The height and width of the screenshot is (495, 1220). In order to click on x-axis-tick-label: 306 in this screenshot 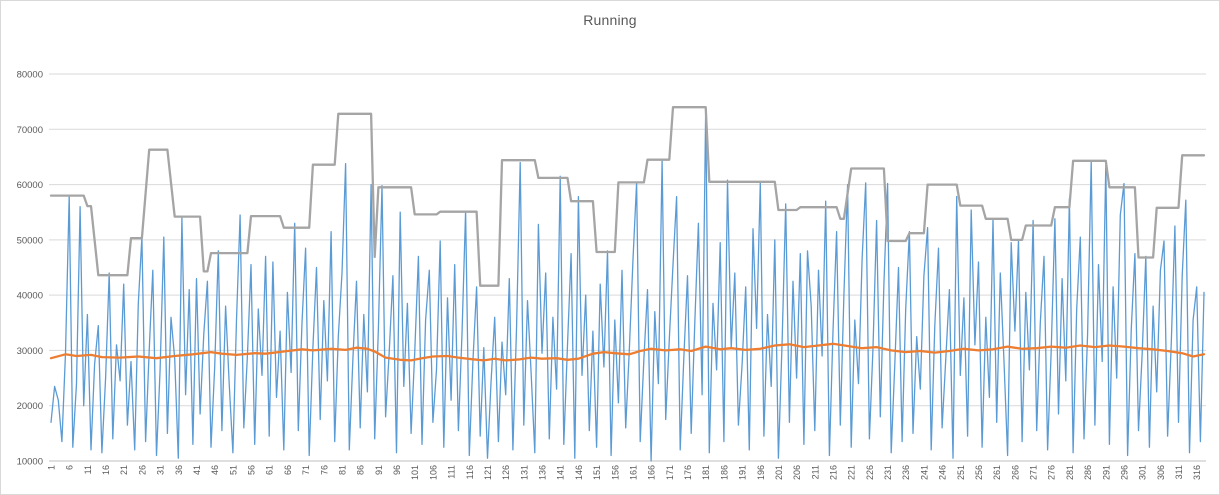, I will do `click(1161, 472)`.